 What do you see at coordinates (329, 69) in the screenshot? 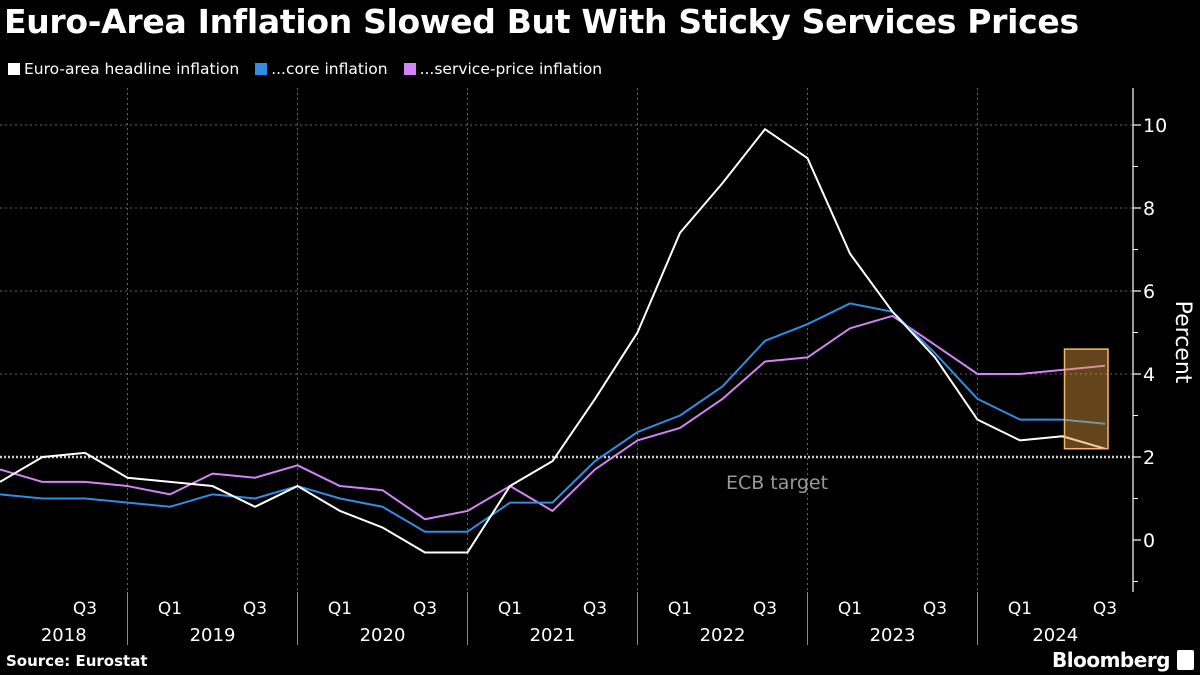
I see `legend-label: ...core inflation` at bounding box center [329, 69].